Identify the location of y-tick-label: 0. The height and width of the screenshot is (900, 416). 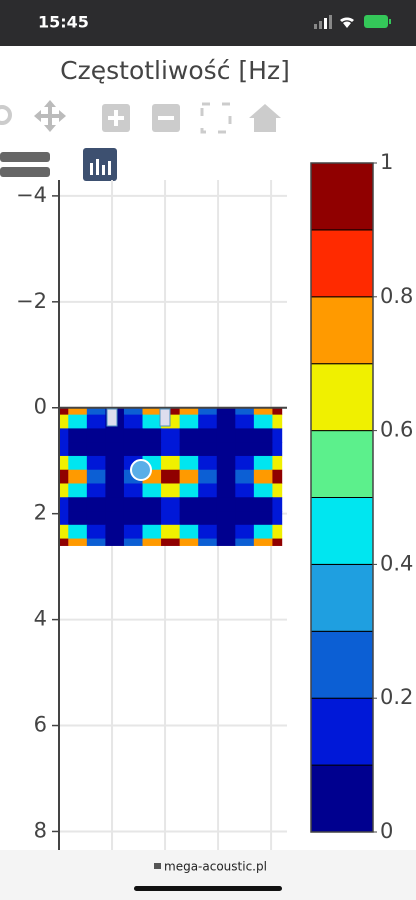
(40, 407).